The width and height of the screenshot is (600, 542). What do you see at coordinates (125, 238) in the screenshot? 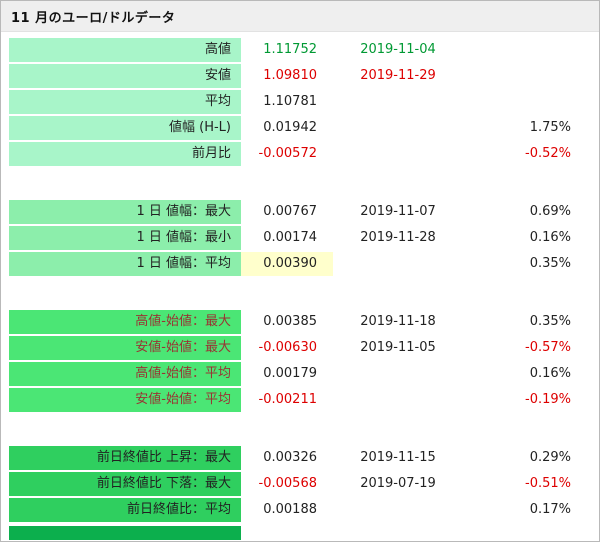
I see `row-label: 1 日 値幅：最小` at bounding box center [125, 238].